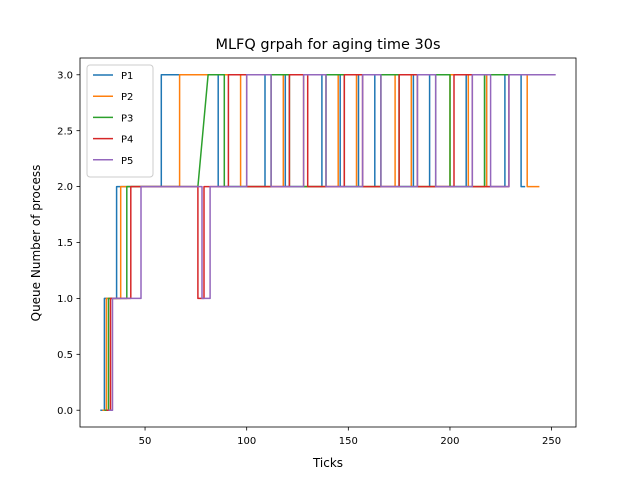 The height and width of the screenshot is (480, 640). What do you see at coordinates (127, 97) in the screenshot?
I see `legend-label-p2: P2` at bounding box center [127, 97].